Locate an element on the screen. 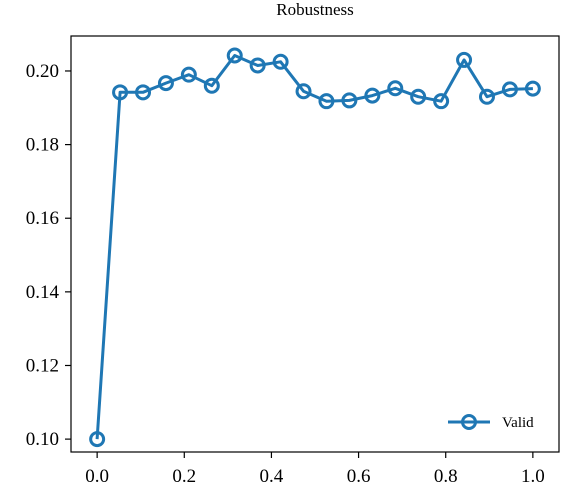 The image size is (580, 502). y-tick-label: 0.20 is located at coordinates (42, 71).